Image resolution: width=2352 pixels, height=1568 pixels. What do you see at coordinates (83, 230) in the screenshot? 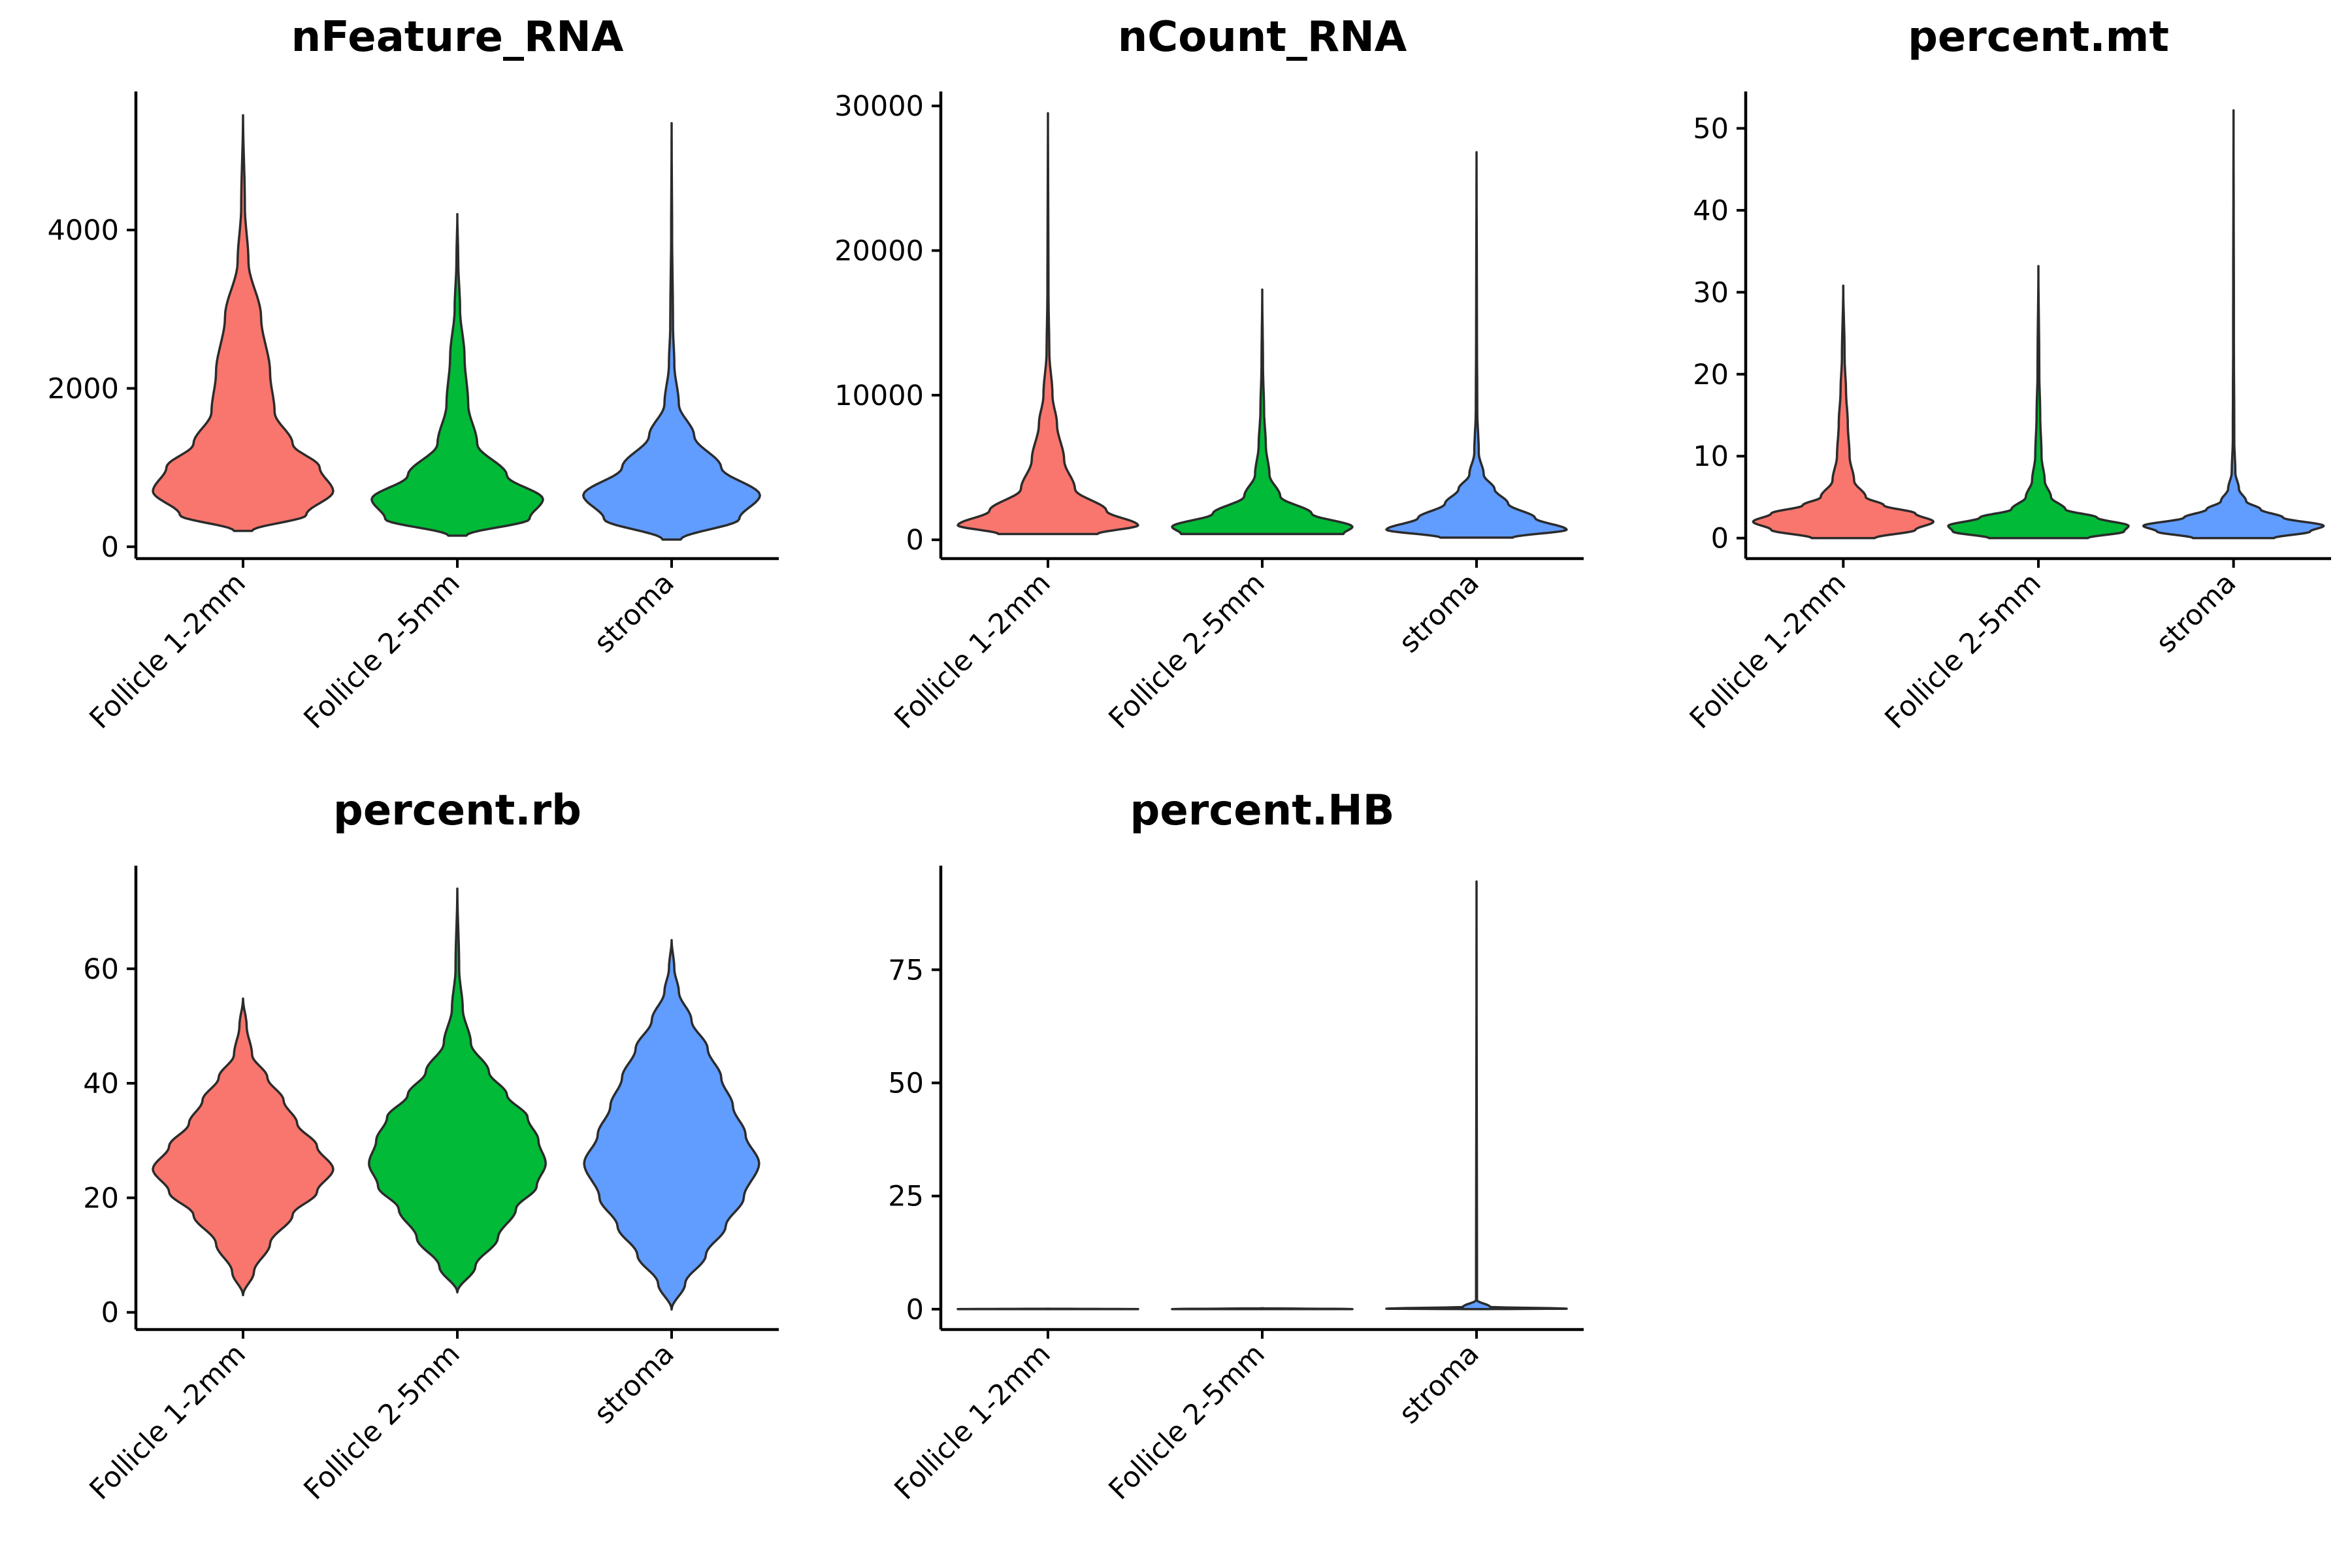
I see `y-tick-label: 4000` at bounding box center [83, 230].